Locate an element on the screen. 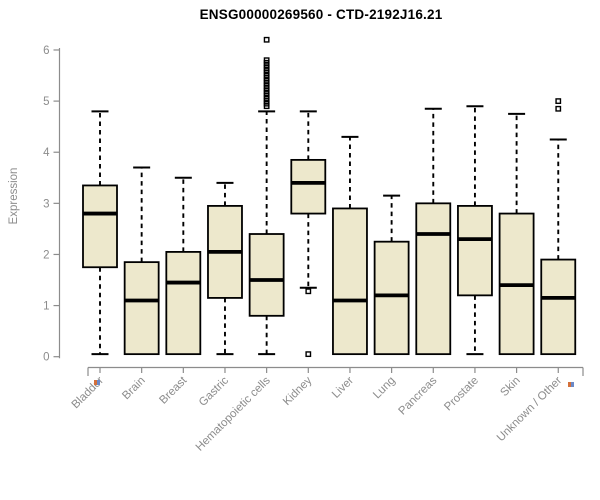 This screenshot has height=500, width=600. y-tick-label: 2 is located at coordinates (46, 255).